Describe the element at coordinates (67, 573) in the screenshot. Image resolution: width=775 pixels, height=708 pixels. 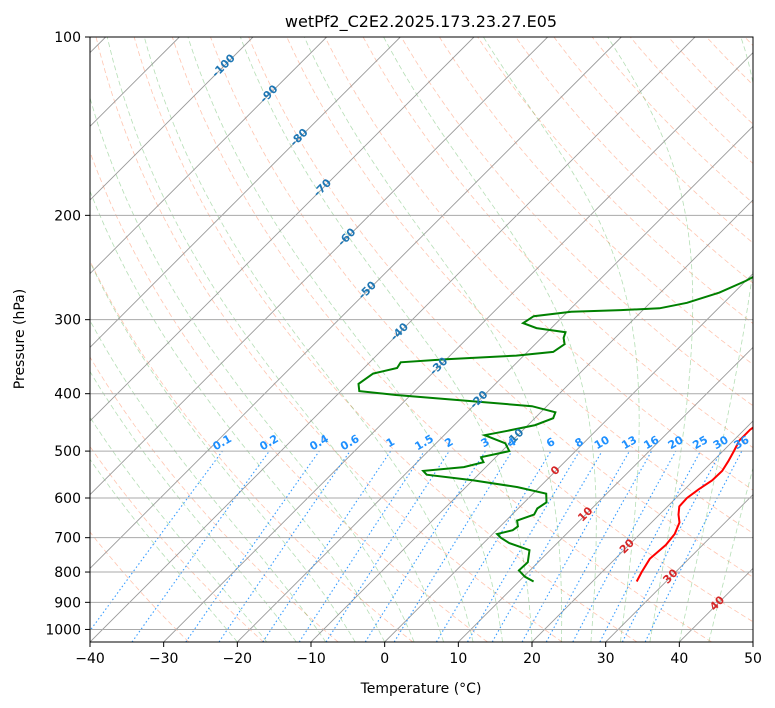
I see `y-tick-label: 800` at that location.